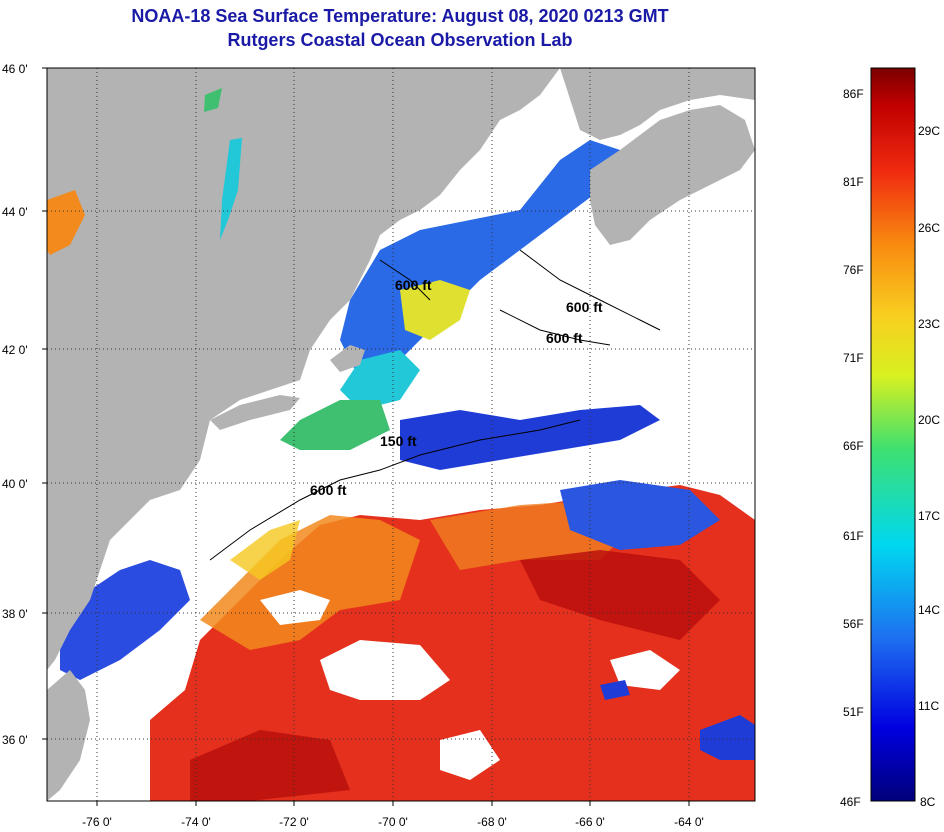 This screenshot has width=944, height=832. Describe the element at coordinates (929, 324) in the screenshot. I see `colorbar-c-label: 23C` at that location.